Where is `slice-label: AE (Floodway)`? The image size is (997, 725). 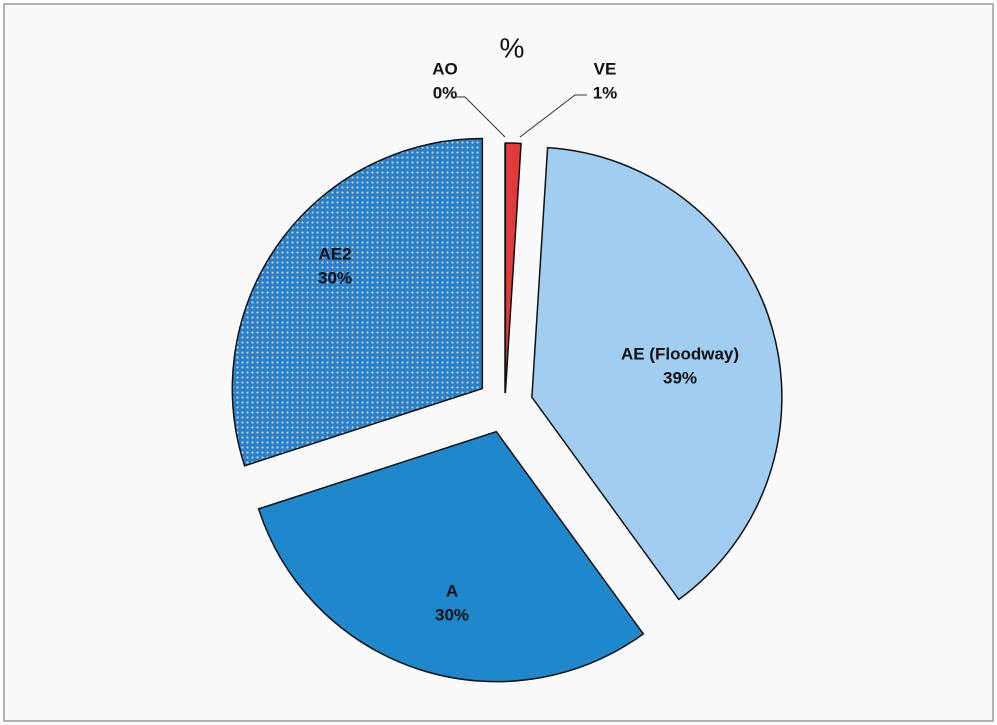
slice-label: AE (Floodway) is located at coordinates (680, 353).